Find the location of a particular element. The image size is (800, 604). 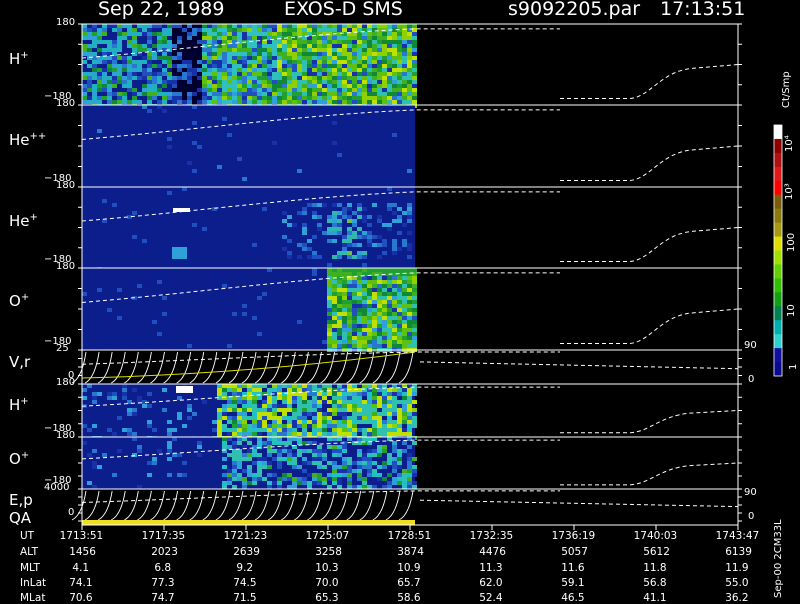

ephemeris-cell: 1713:51 is located at coordinates (81, 536).